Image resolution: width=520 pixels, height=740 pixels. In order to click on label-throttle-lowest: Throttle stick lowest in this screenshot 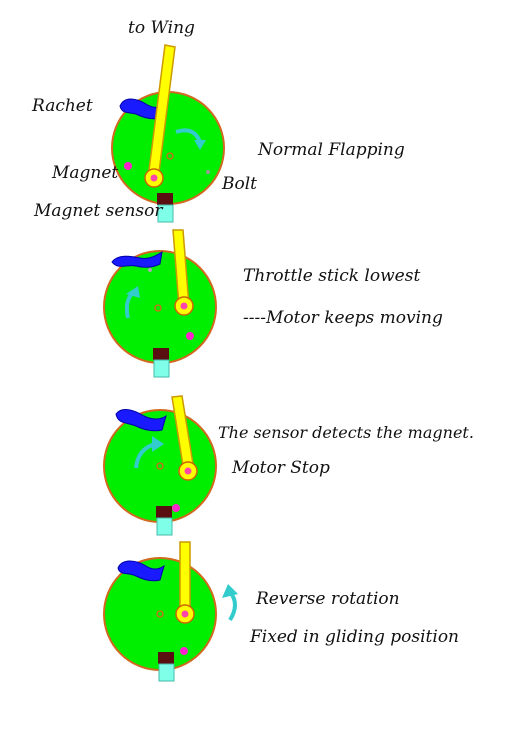, I will do `click(331, 276)`.